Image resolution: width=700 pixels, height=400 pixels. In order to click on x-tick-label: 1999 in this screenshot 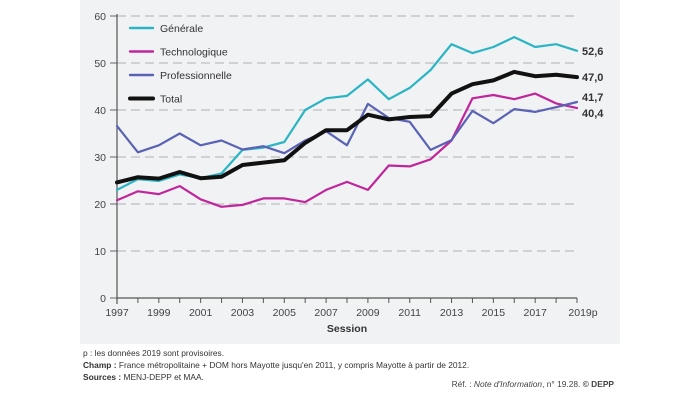, I will do `click(159, 313)`.